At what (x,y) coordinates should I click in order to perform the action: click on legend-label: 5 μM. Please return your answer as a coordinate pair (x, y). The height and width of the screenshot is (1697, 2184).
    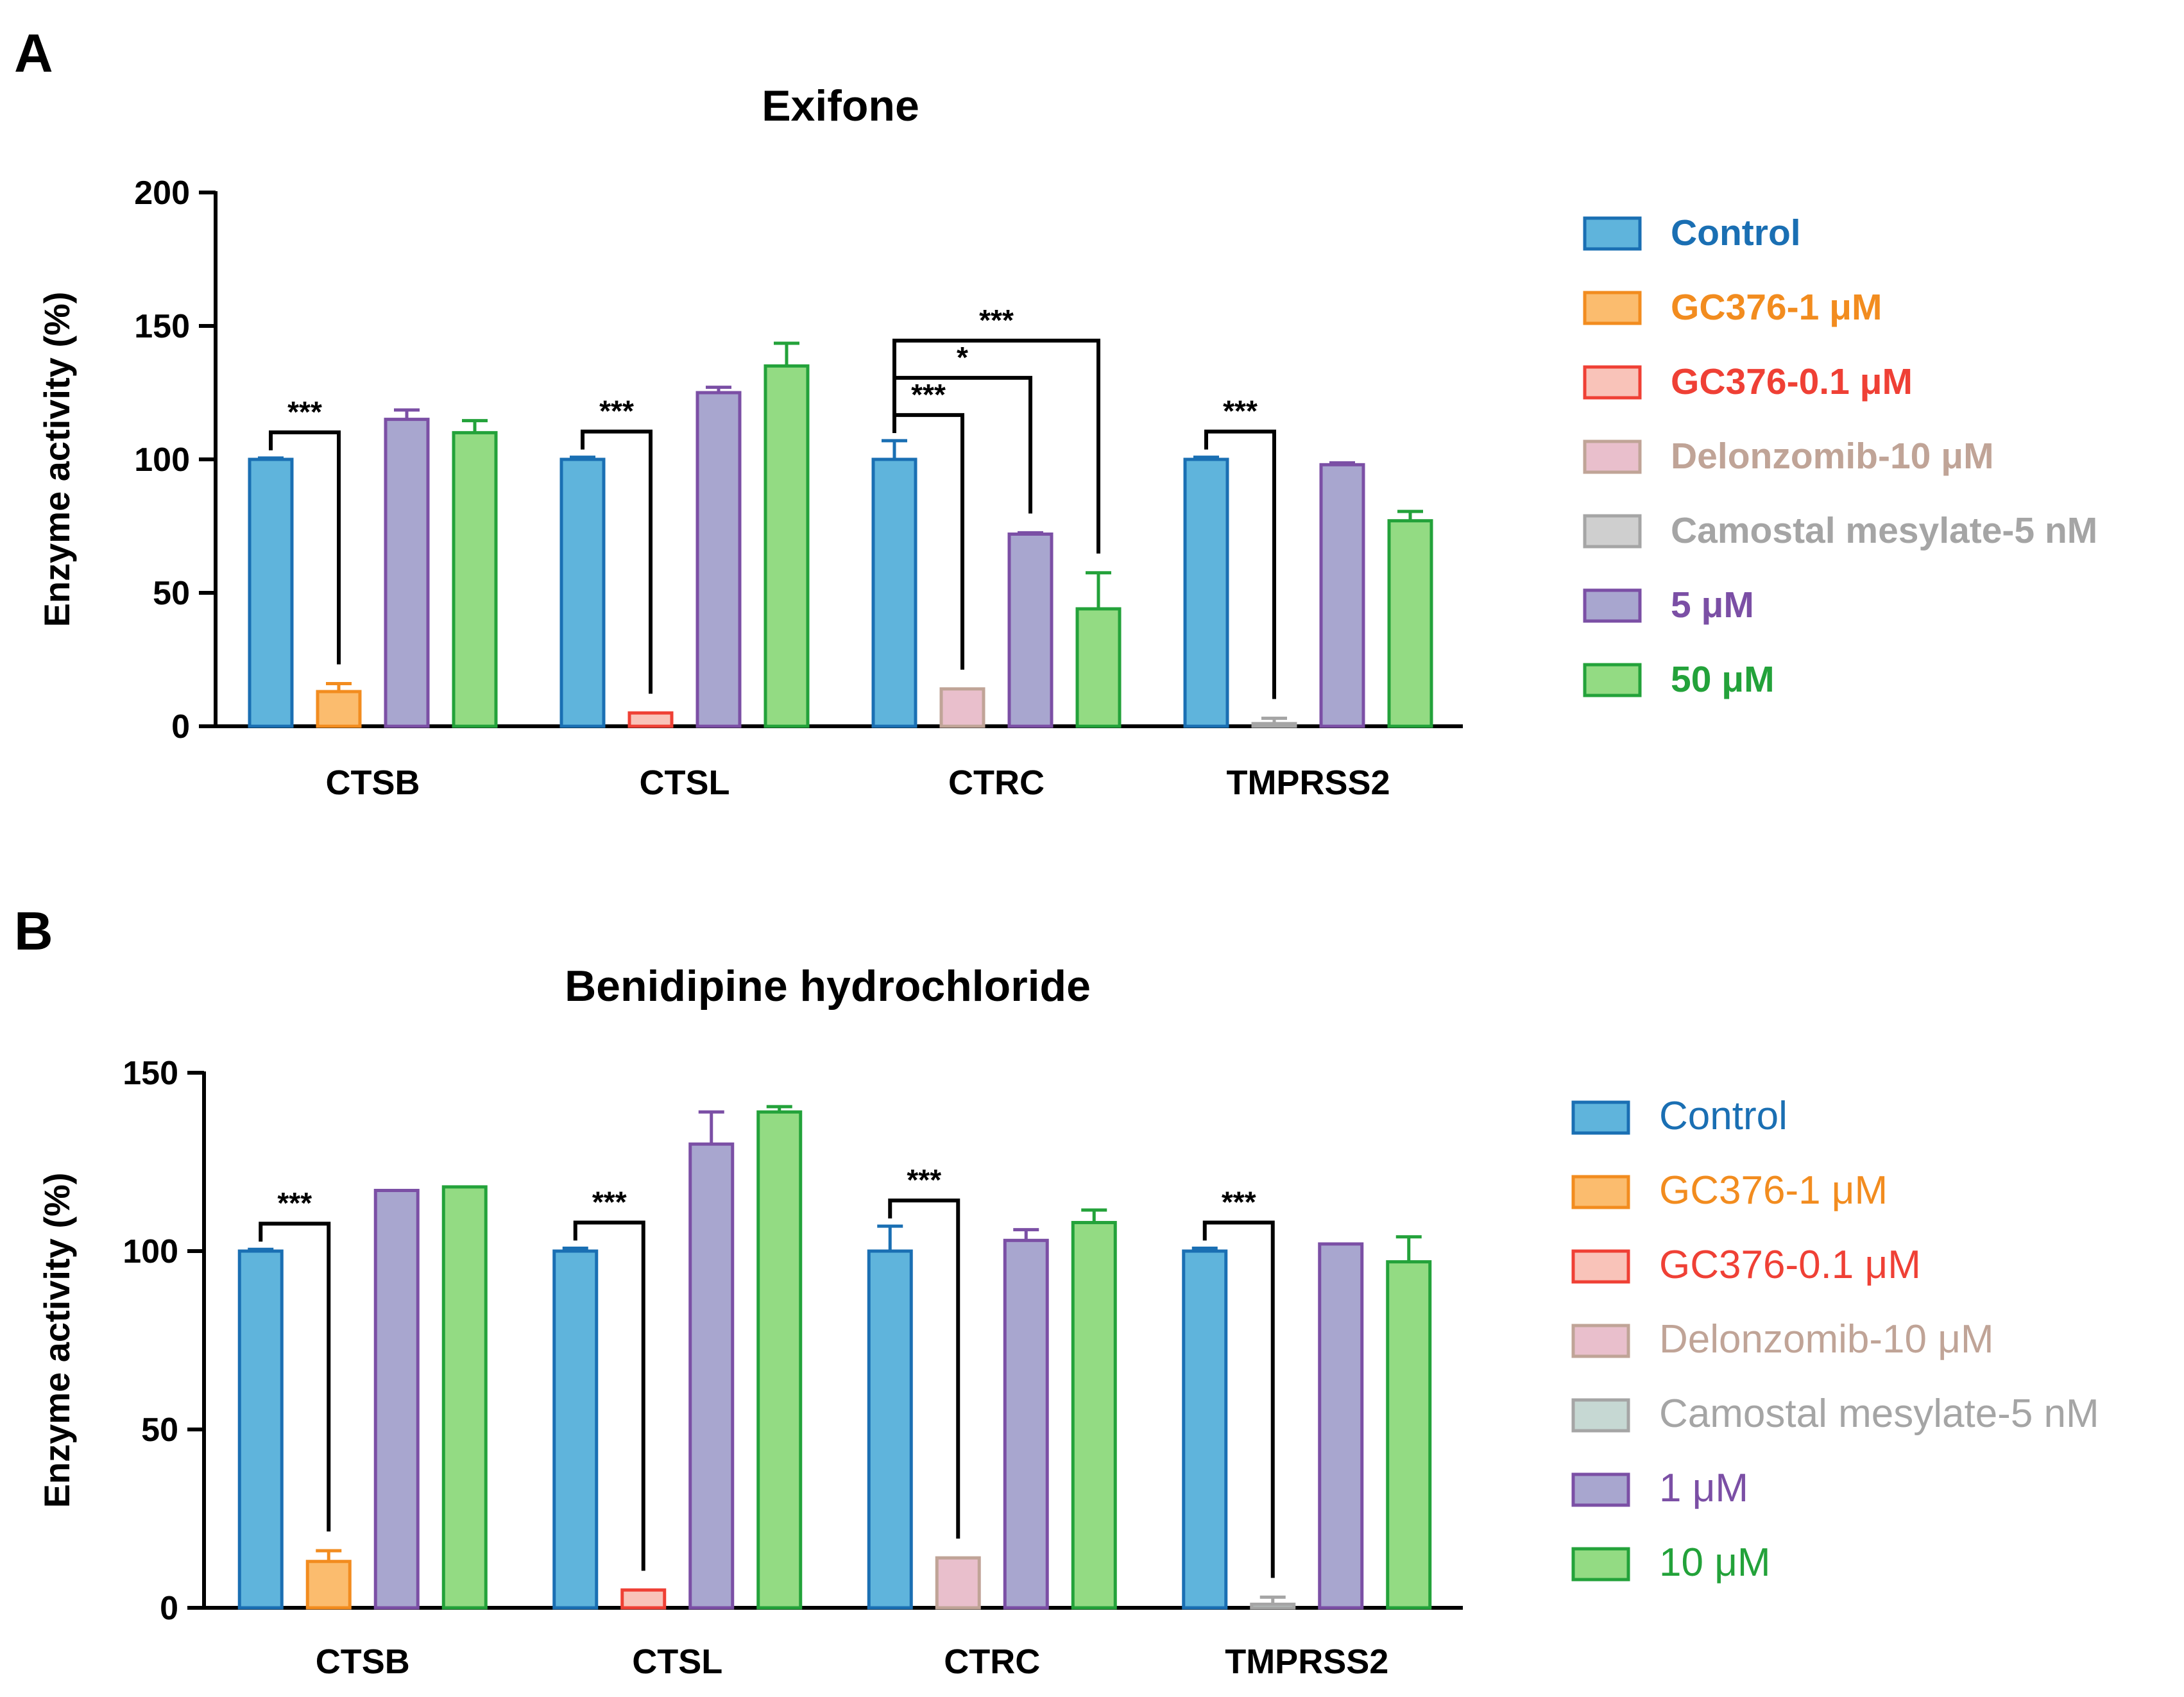
    Looking at the image, I should click on (1712, 605).